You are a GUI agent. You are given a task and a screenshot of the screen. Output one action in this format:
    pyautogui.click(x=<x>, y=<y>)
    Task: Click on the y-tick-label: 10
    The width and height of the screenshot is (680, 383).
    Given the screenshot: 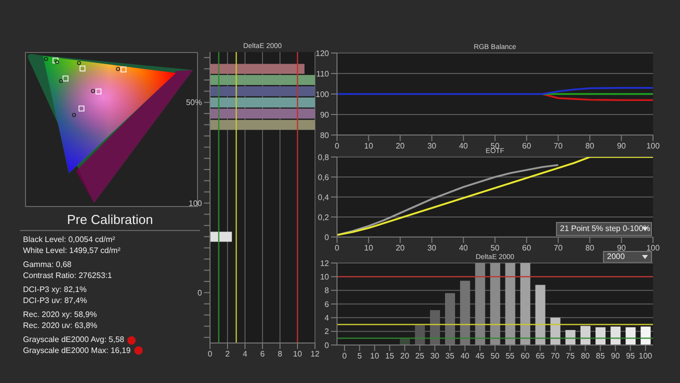 What is the action you would take?
    pyautogui.click(x=325, y=277)
    